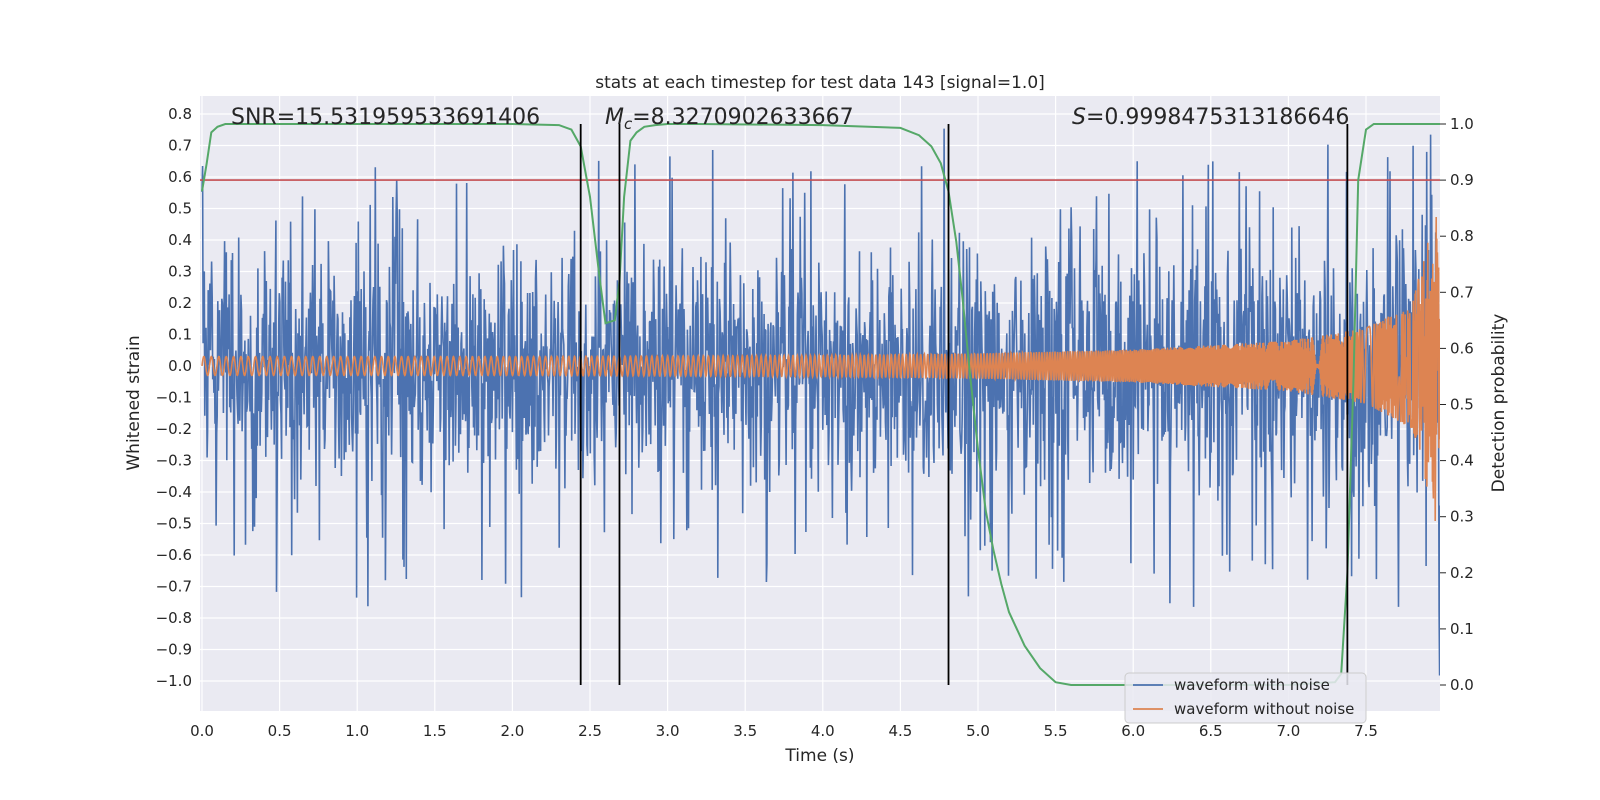  Describe the element at coordinates (174, 461) in the screenshot. I see `y-tick-label: −0.3` at that location.